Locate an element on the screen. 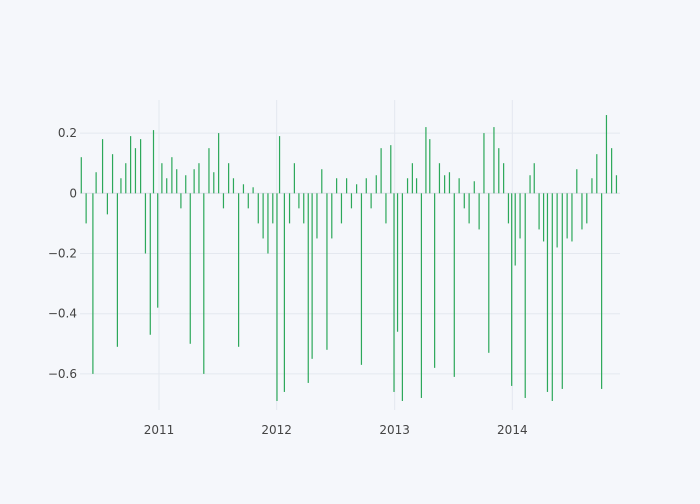 The width and height of the screenshot is (700, 504). x-tick-label: 2013 is located at coordinates (394, 430).